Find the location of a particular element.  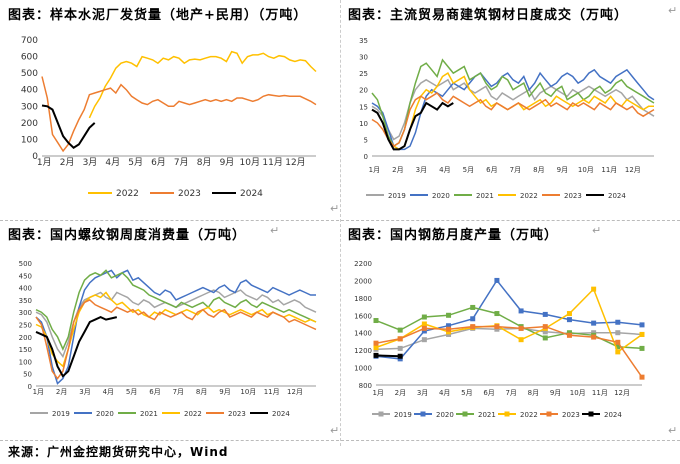

y-tick-label: 2000 is located at coordinates (363, 281).